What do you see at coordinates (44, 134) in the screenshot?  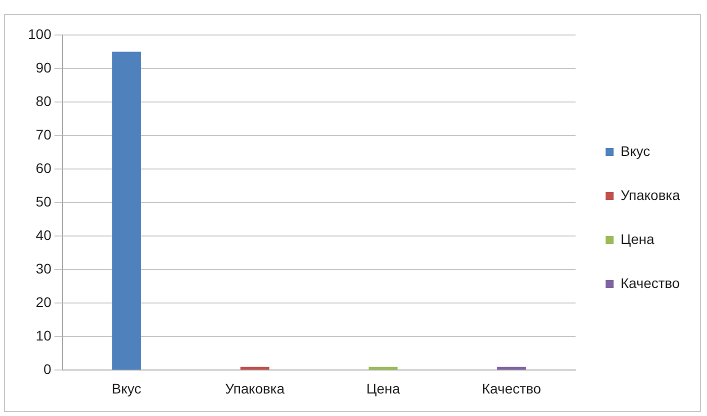 I see `y-tick-label: 70` at bounding box center [44, 134].